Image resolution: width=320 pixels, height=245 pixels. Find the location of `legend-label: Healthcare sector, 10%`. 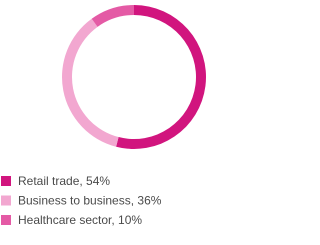

legend-label: Healthcare sector, 10% is located at coordinates (80, 220).